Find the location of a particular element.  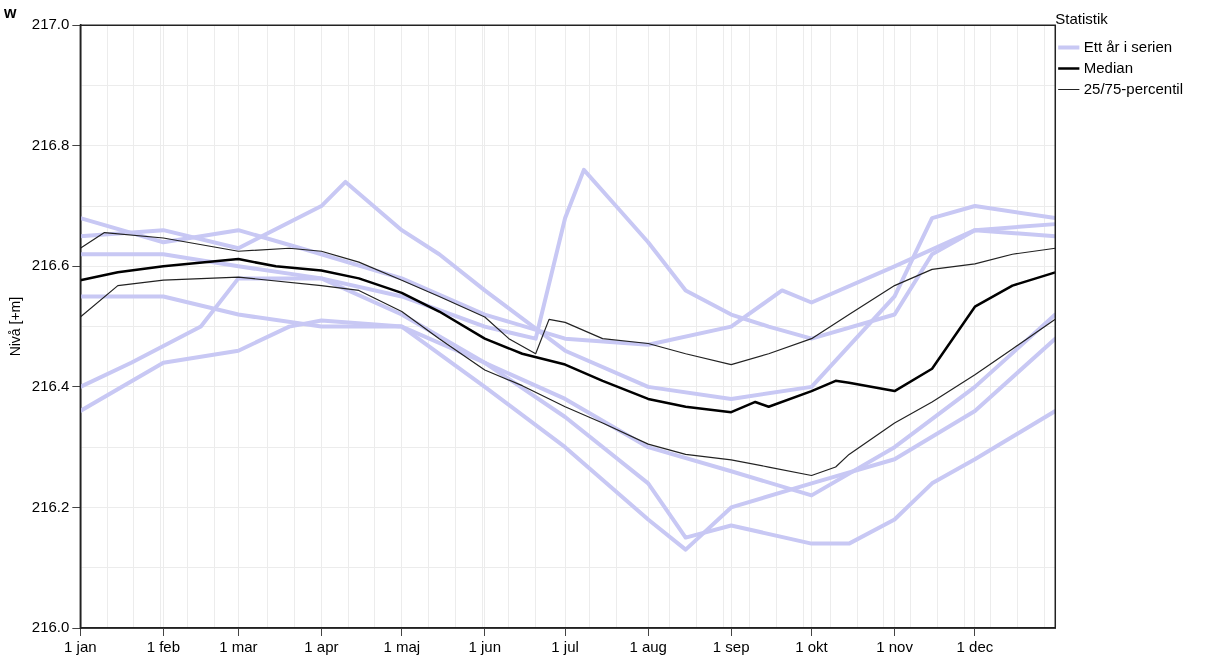

x-tick-label: 1 feb is located at coordinates (163, 647).